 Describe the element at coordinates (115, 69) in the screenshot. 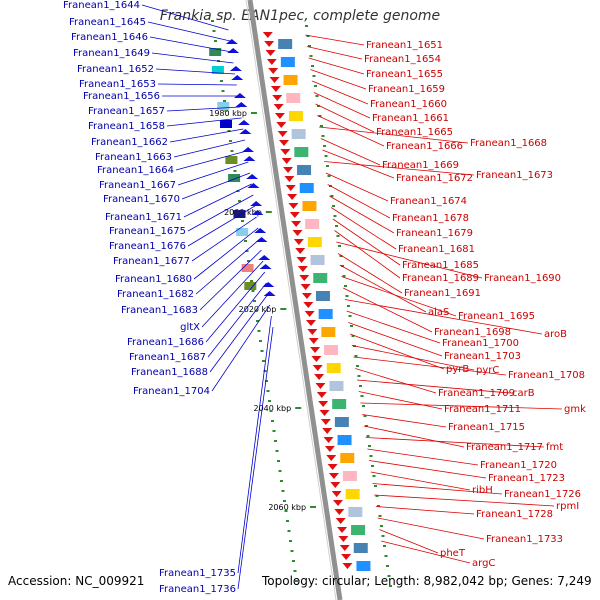

I see `gene-label-left: Franean1_1652` at that location.